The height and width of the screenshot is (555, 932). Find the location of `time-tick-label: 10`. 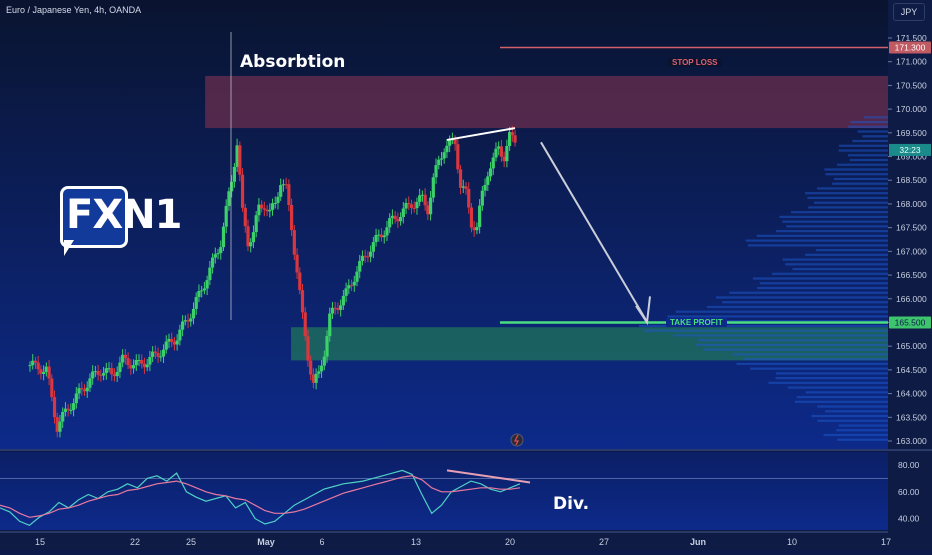

time-tick-label: 10 is located at coordinates (792, 542).